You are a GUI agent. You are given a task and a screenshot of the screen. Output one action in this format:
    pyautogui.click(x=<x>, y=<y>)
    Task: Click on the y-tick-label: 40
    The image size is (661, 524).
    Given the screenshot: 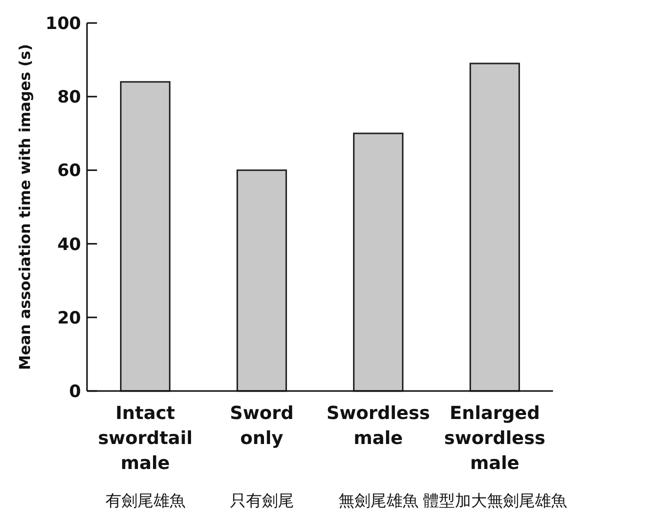 What is the action you would take?
    pyautogui.click(x=69, y=244)
    